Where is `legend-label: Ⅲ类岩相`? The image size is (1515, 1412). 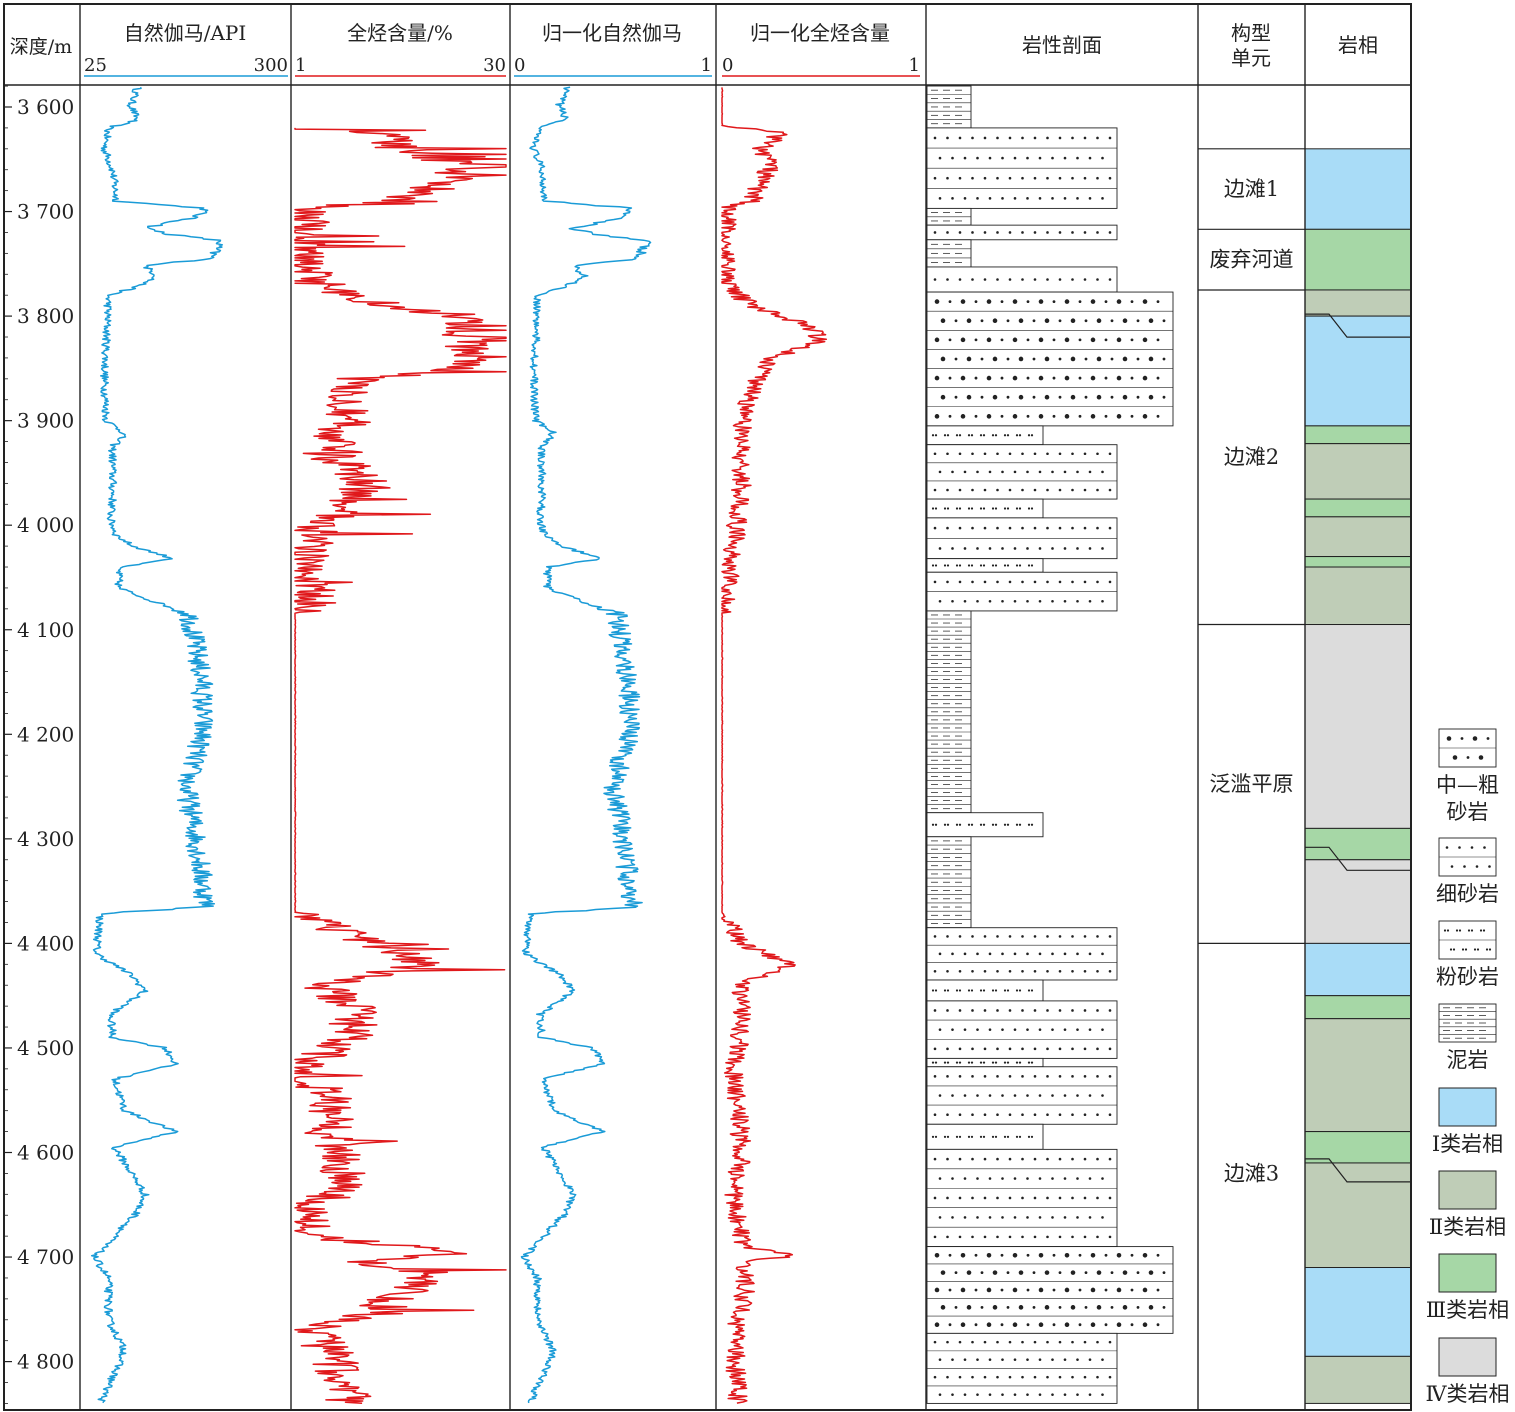 legend-label: Ⅲ类岩相 is located at coordinates (1467, 1310).